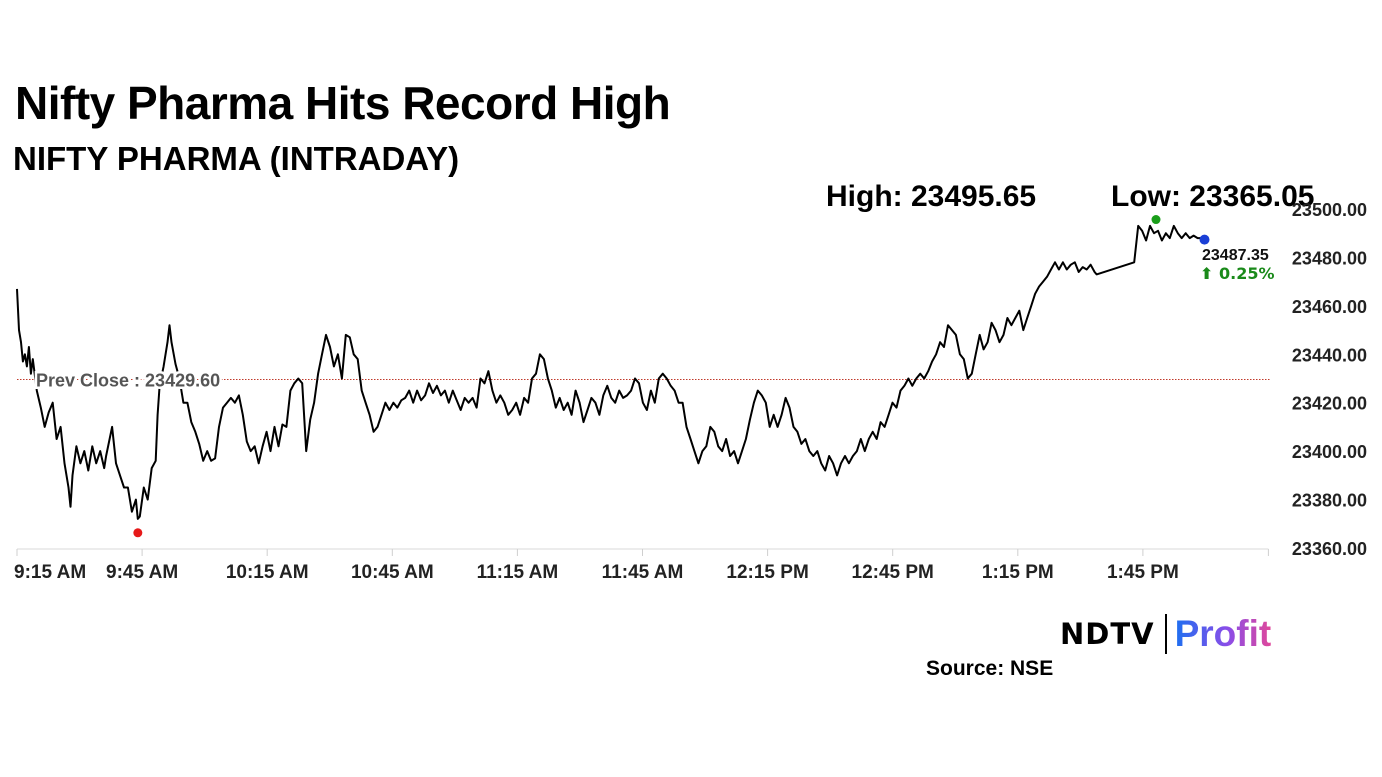 The image size is (1382, 777). What do you see at coordinates (518, 572) in the screenshot?
I see `x-tick-label: 11:15 AM` at bounding box center [518, 572].